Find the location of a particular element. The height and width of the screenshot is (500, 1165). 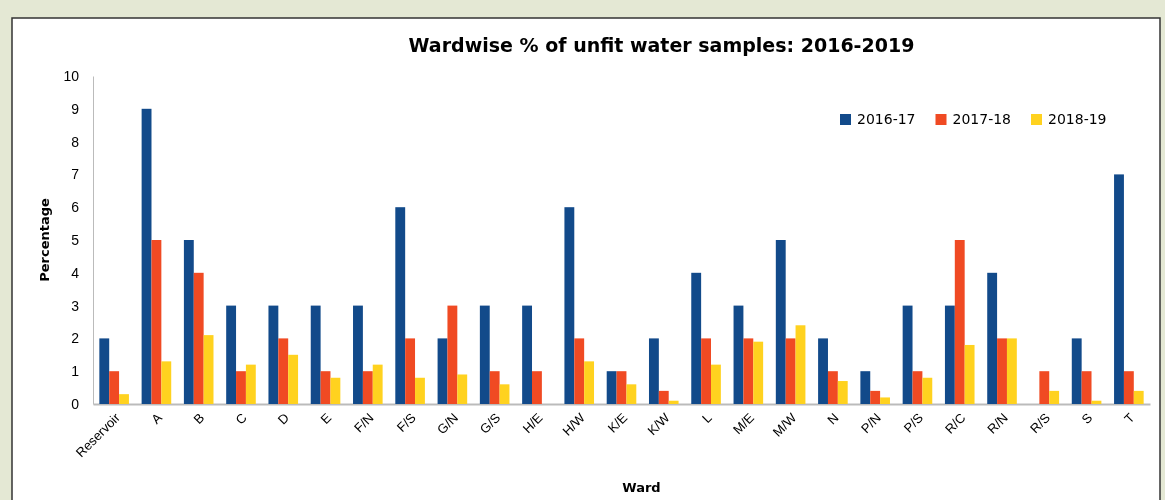

x-tick-label: H/E is located at coordinates (532, 422).